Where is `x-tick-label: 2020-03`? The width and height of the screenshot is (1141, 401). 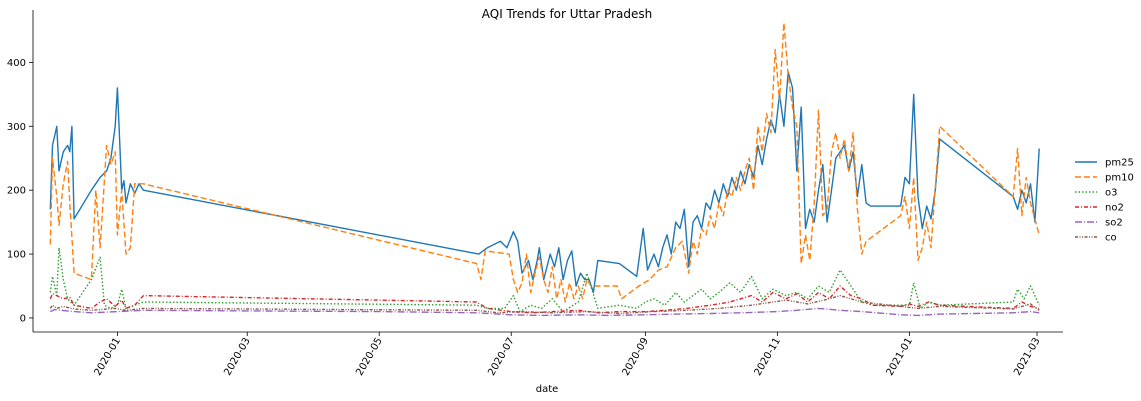
x-tick-label: 2020-03 is located at coordinates (237, 357).